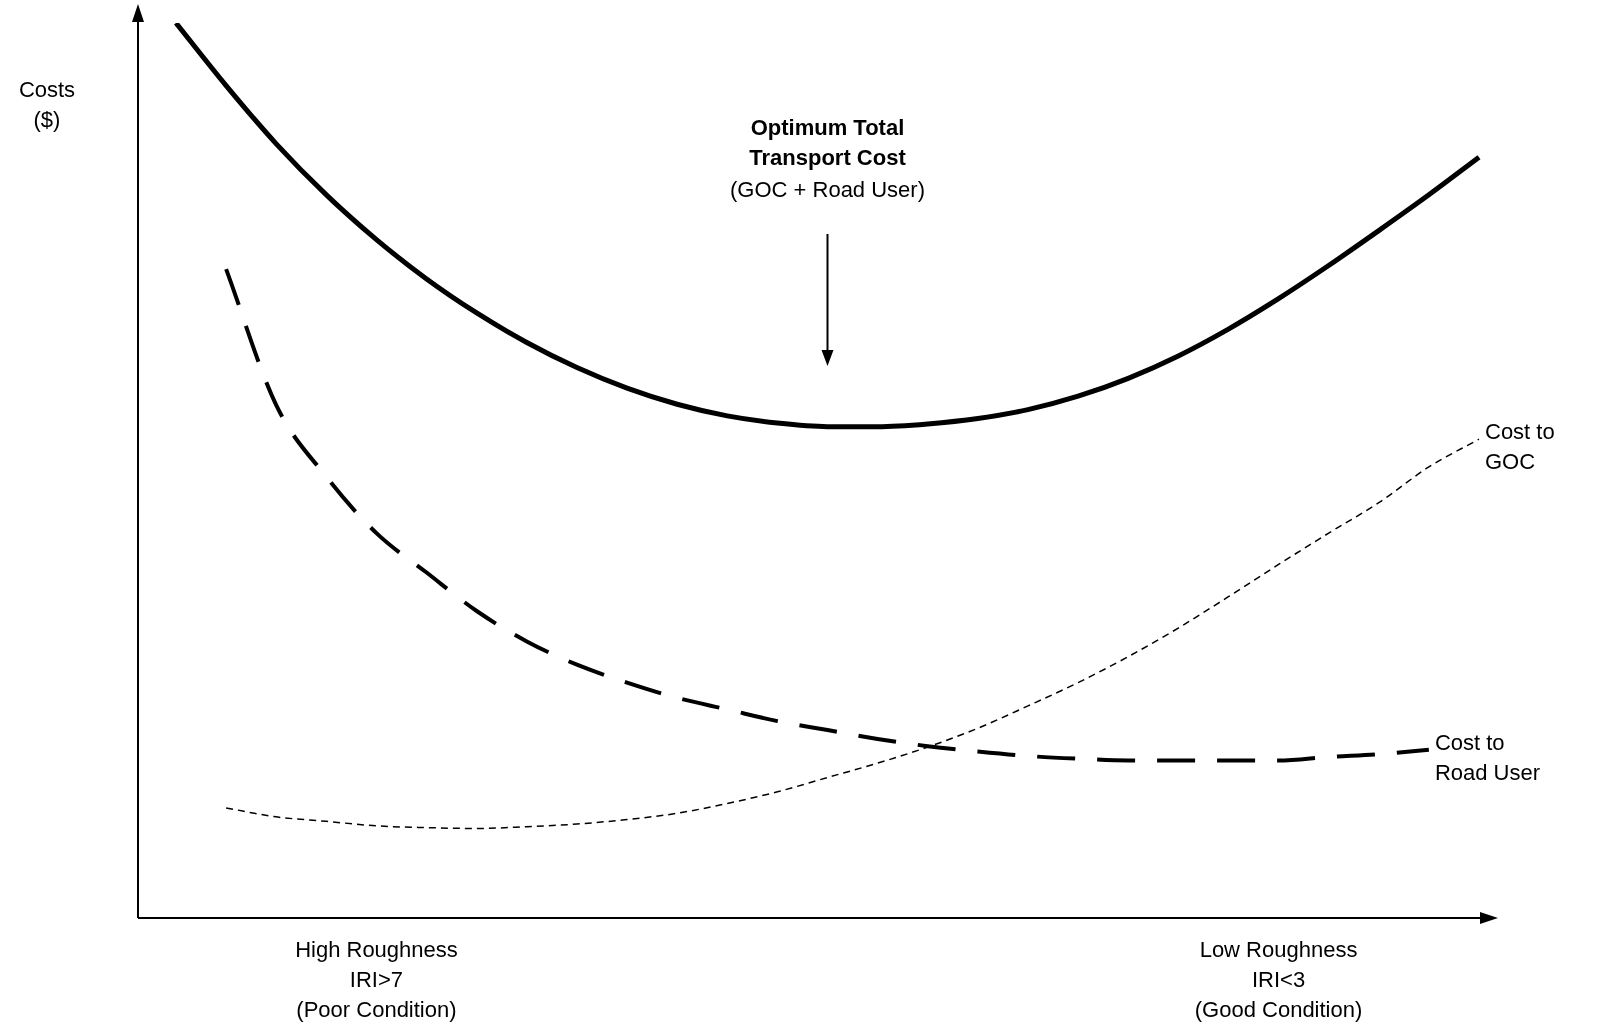 Image resolution: width=1608 pixels, height=1026 pixels. What do you see at coordinates (827, 190) in the screenshot?
I see `annotation: (GOC + Road User)` at bounding box center [827, 190].